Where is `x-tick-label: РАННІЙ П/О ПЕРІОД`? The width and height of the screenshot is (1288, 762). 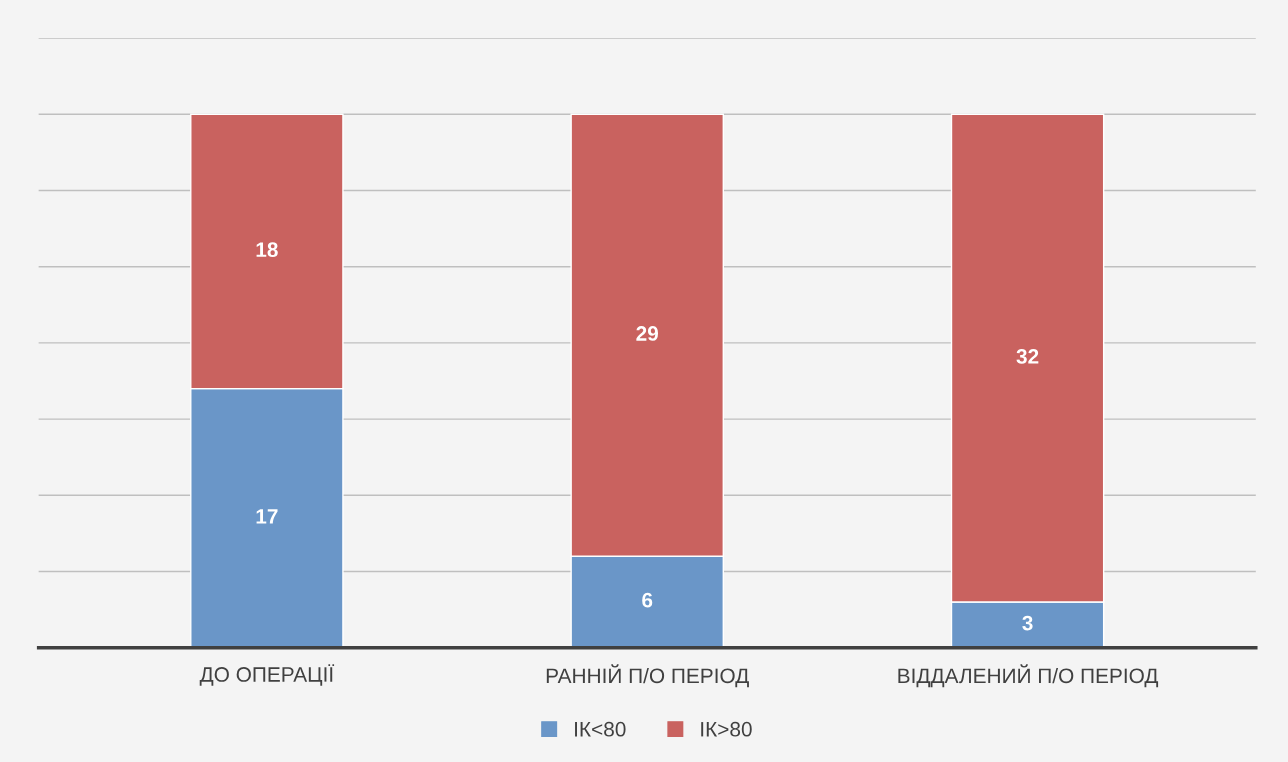
x-tick-label: РАННІЙ П/О ПЕРІОД is located at coordinates (647, 676).